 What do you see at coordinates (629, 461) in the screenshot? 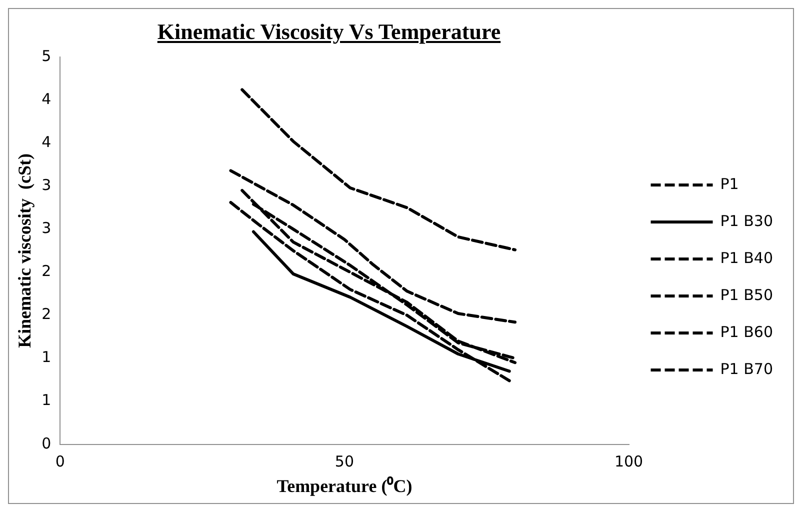
I see `x-tick-label: 100` at bounding box center [629, 461].